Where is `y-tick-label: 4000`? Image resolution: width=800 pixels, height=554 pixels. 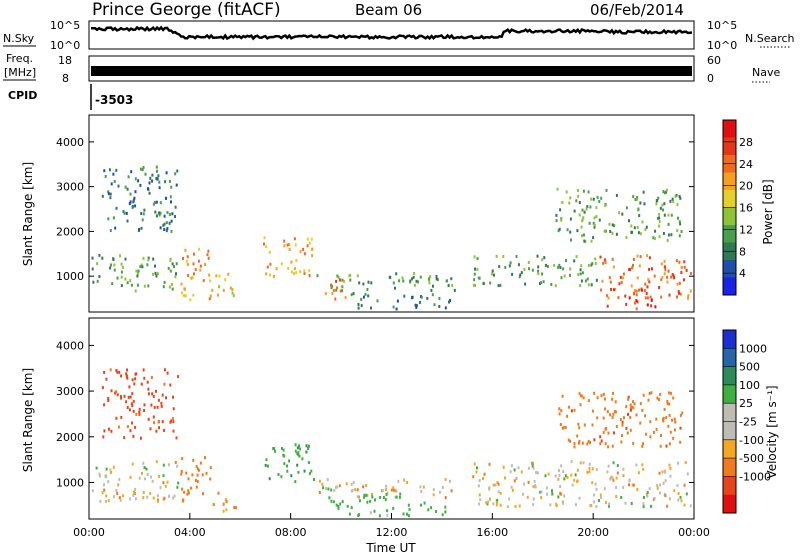 y-tick-label: 4000 is located at coordinates (70, 345).